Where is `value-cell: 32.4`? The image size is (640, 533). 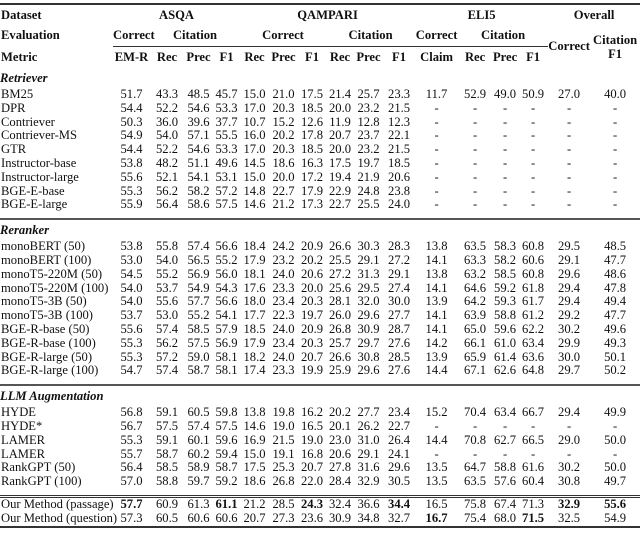 value-cell: 32.4 is located at coordinates (340, 503).